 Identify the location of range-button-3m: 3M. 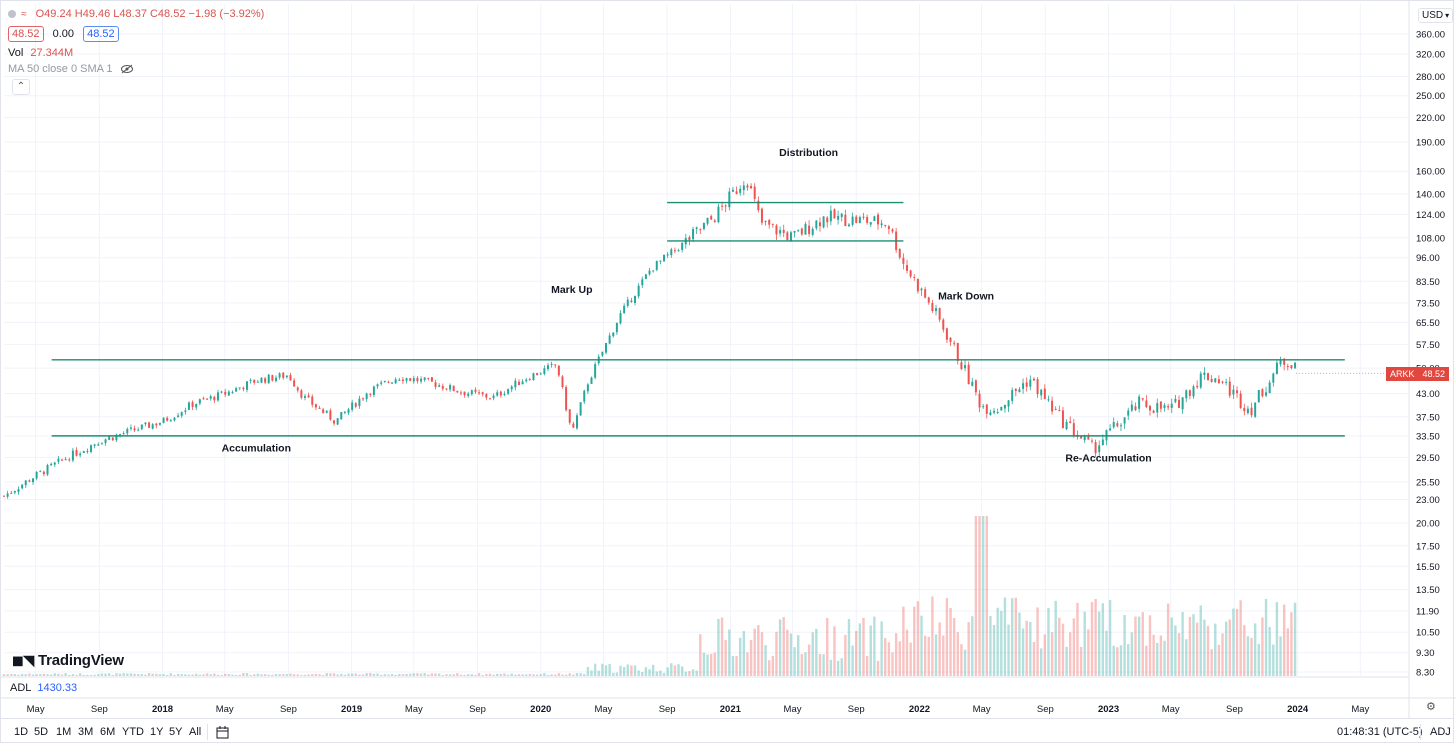
(86, 732).